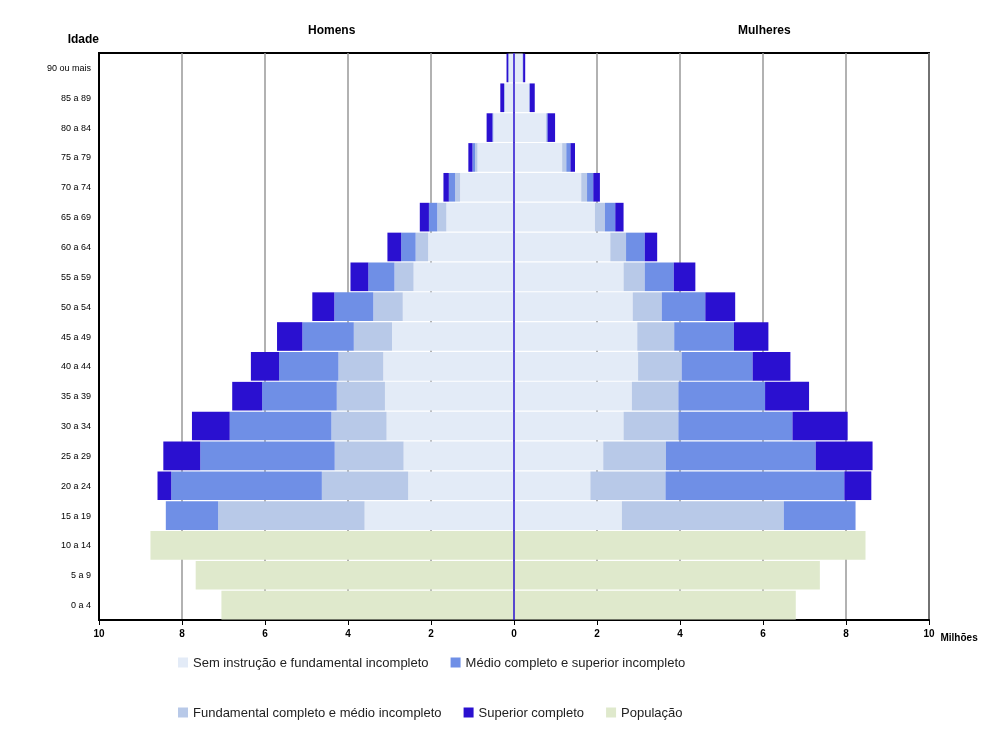  What do you see at coordinates (531, 712) in the screenshot?
I see `legend-label: Superior completo` at bounding box center [531, 712].